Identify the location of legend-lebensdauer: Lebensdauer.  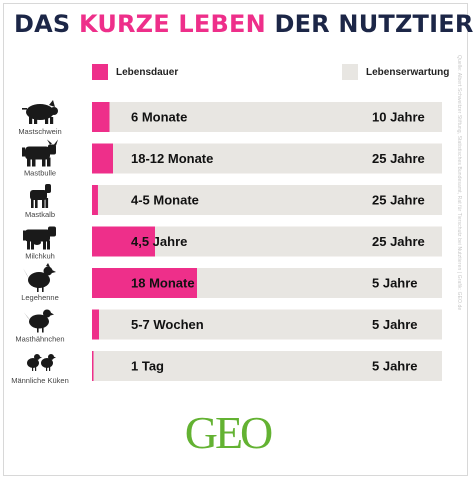
(135, 72).